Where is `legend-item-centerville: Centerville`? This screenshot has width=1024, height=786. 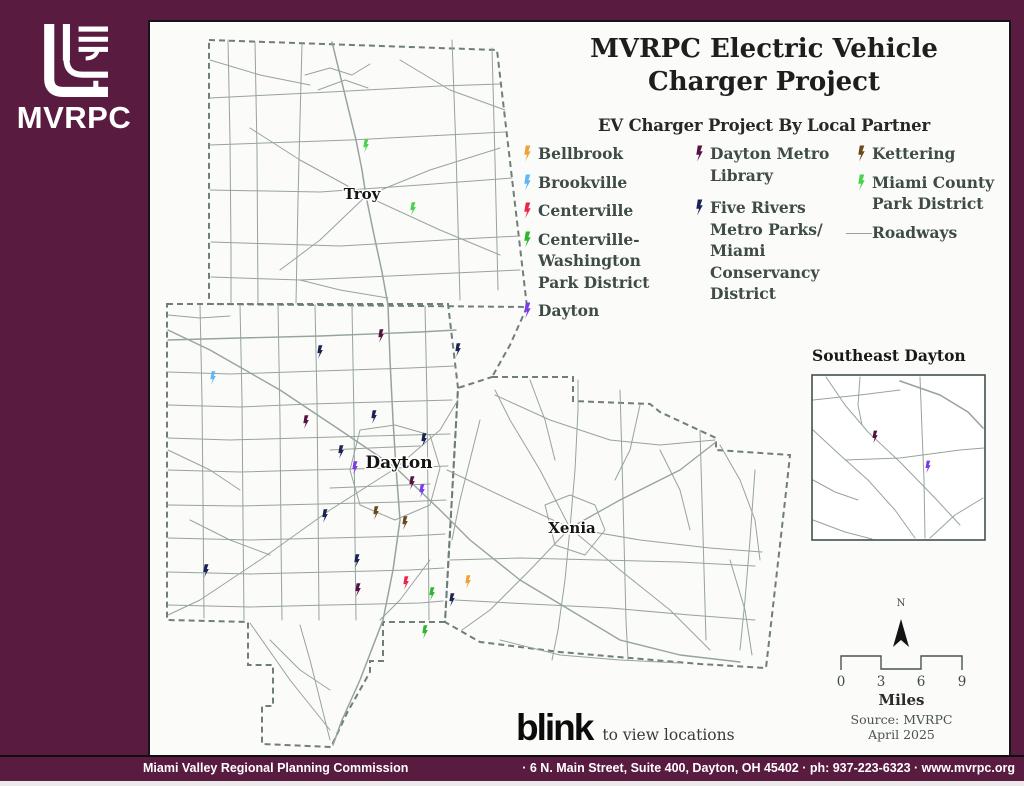
legend-item-centerville: Centerville is located at coordinates (600, 211).